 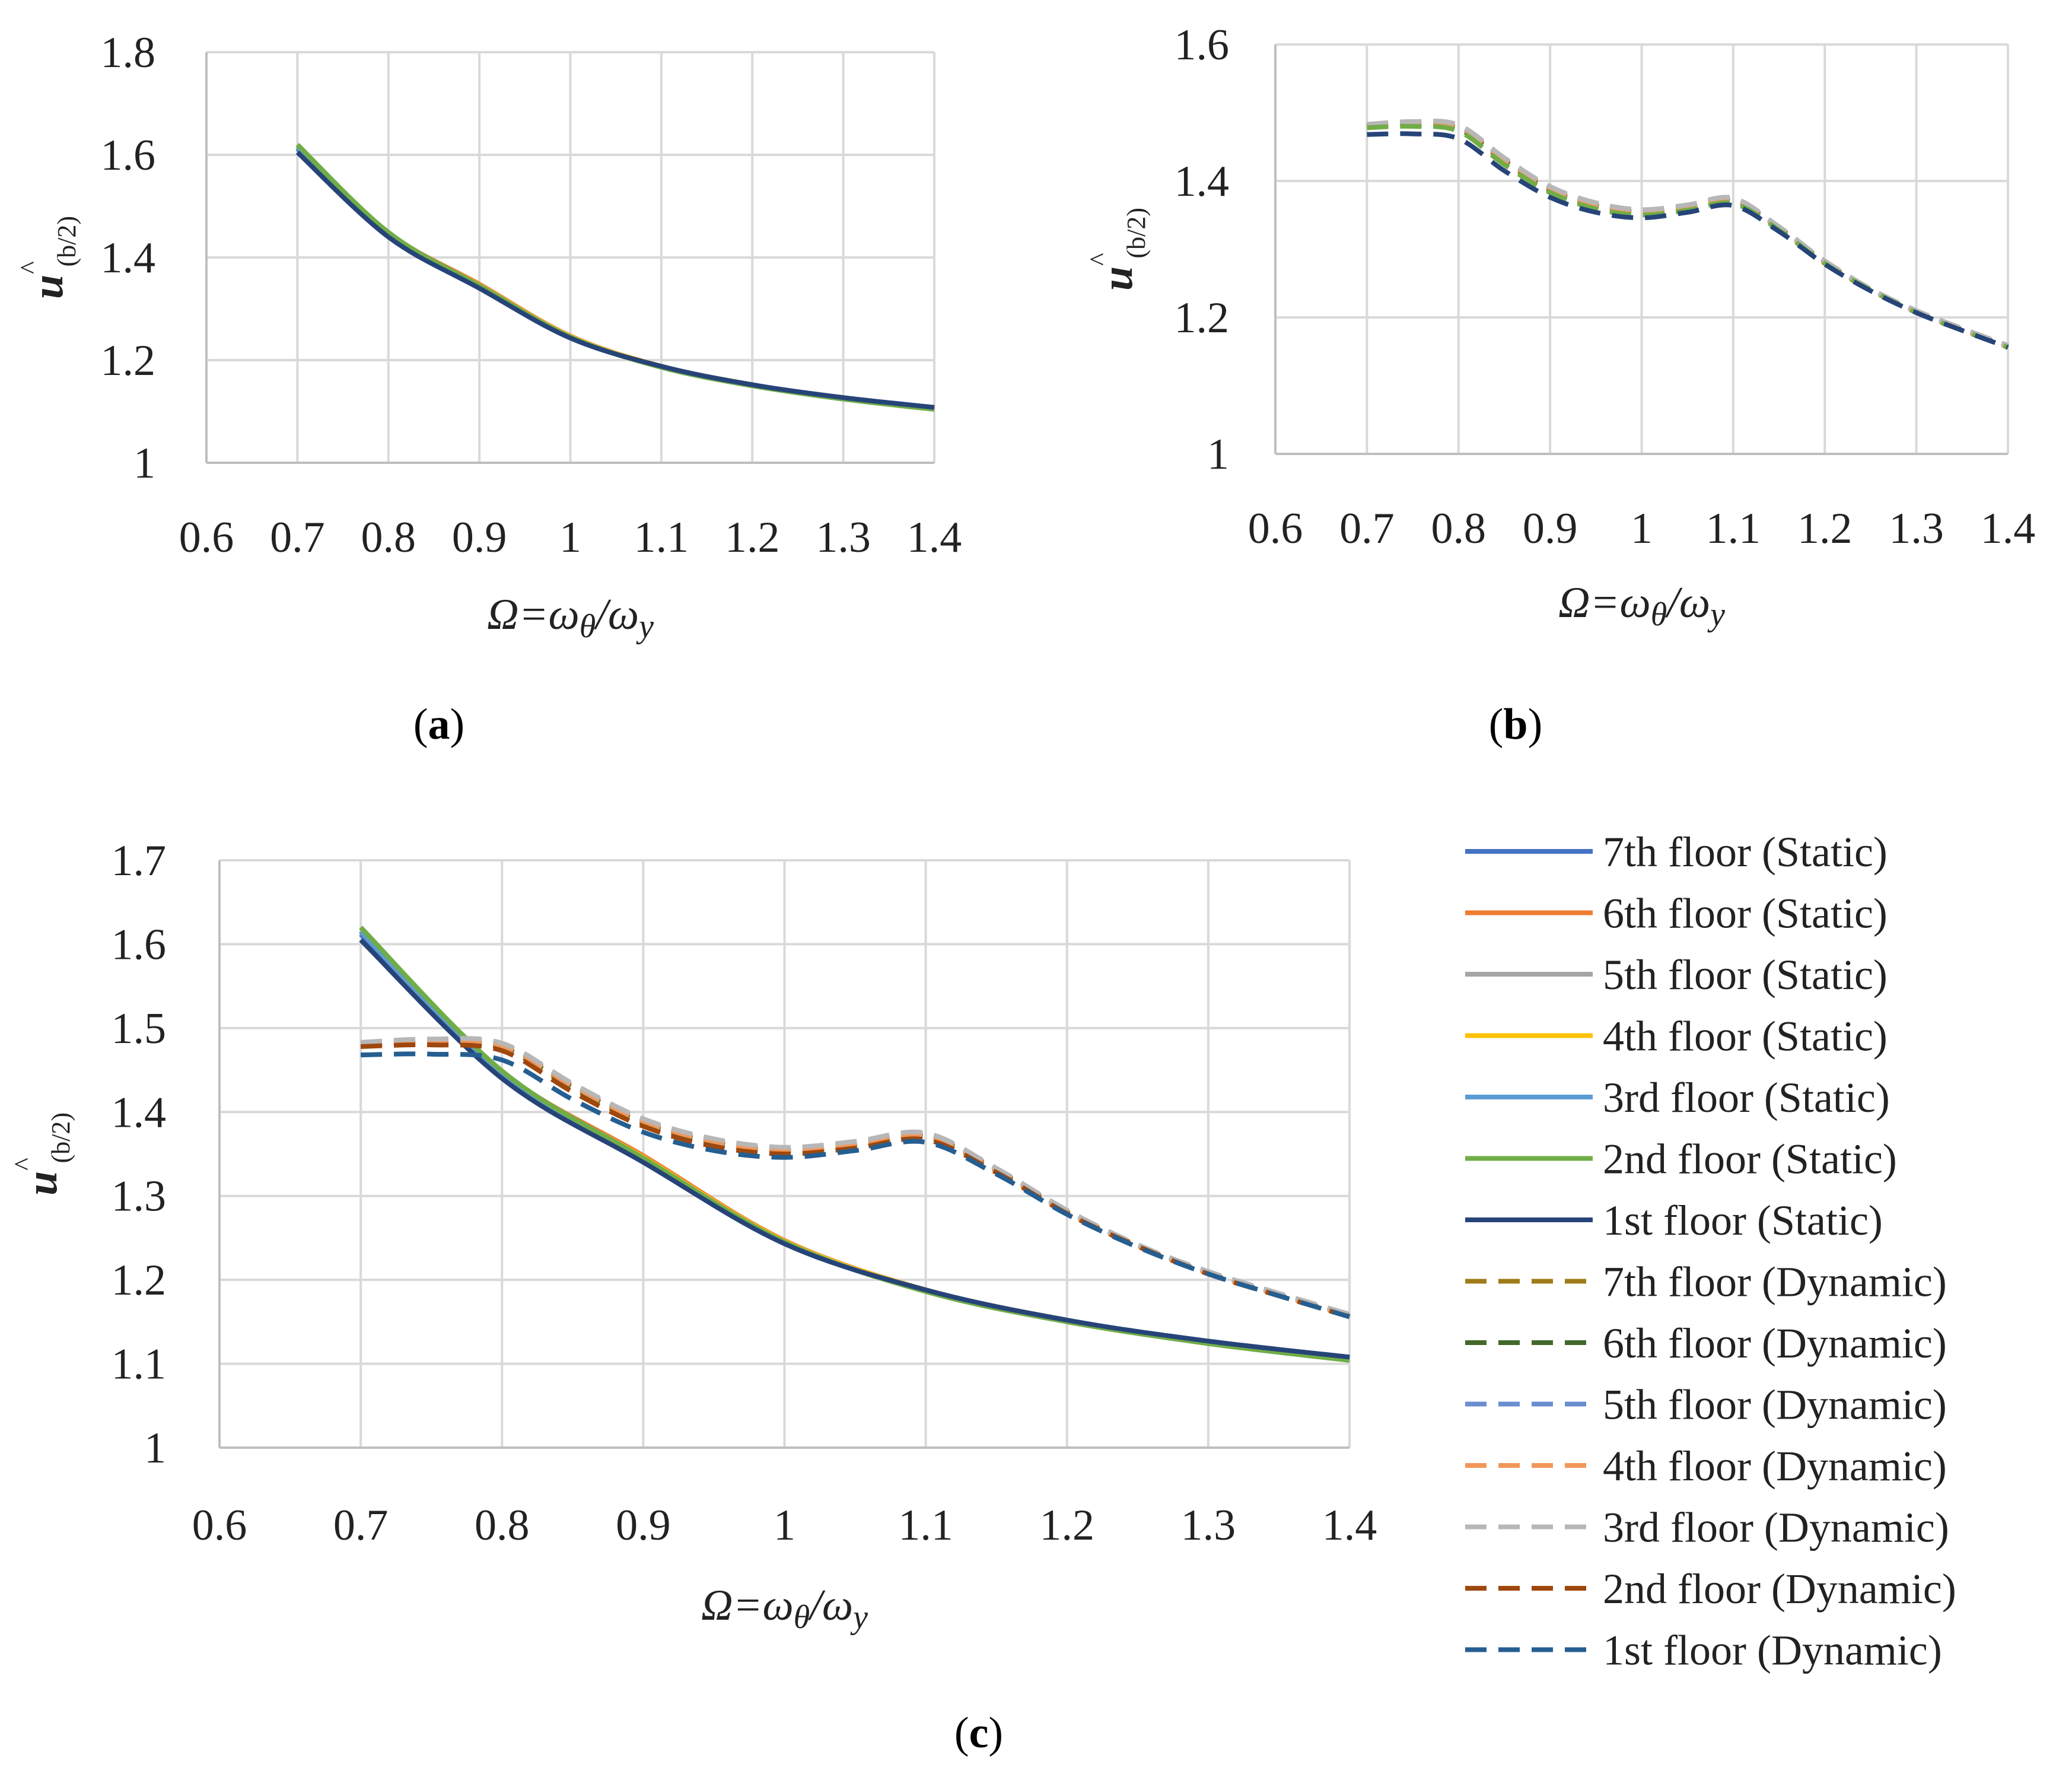 What do you see at coordinates (1772, 1650) in the screenshot?
I see `legend-label: 1st floor (Dynamic)` at bounding box center [1772, 1650].